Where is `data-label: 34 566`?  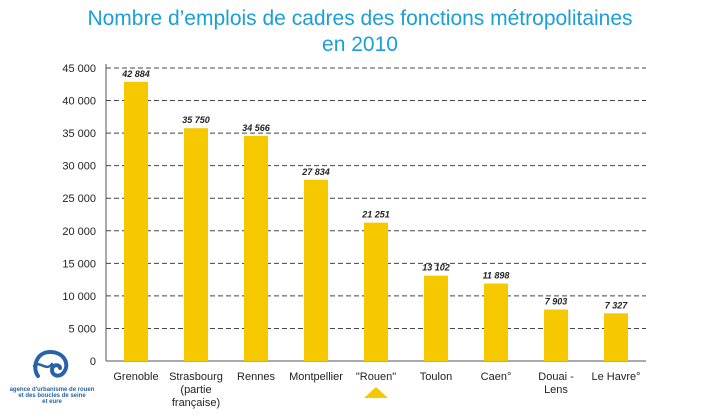 data-label: 34 566 is located at coordinates (256, 128).